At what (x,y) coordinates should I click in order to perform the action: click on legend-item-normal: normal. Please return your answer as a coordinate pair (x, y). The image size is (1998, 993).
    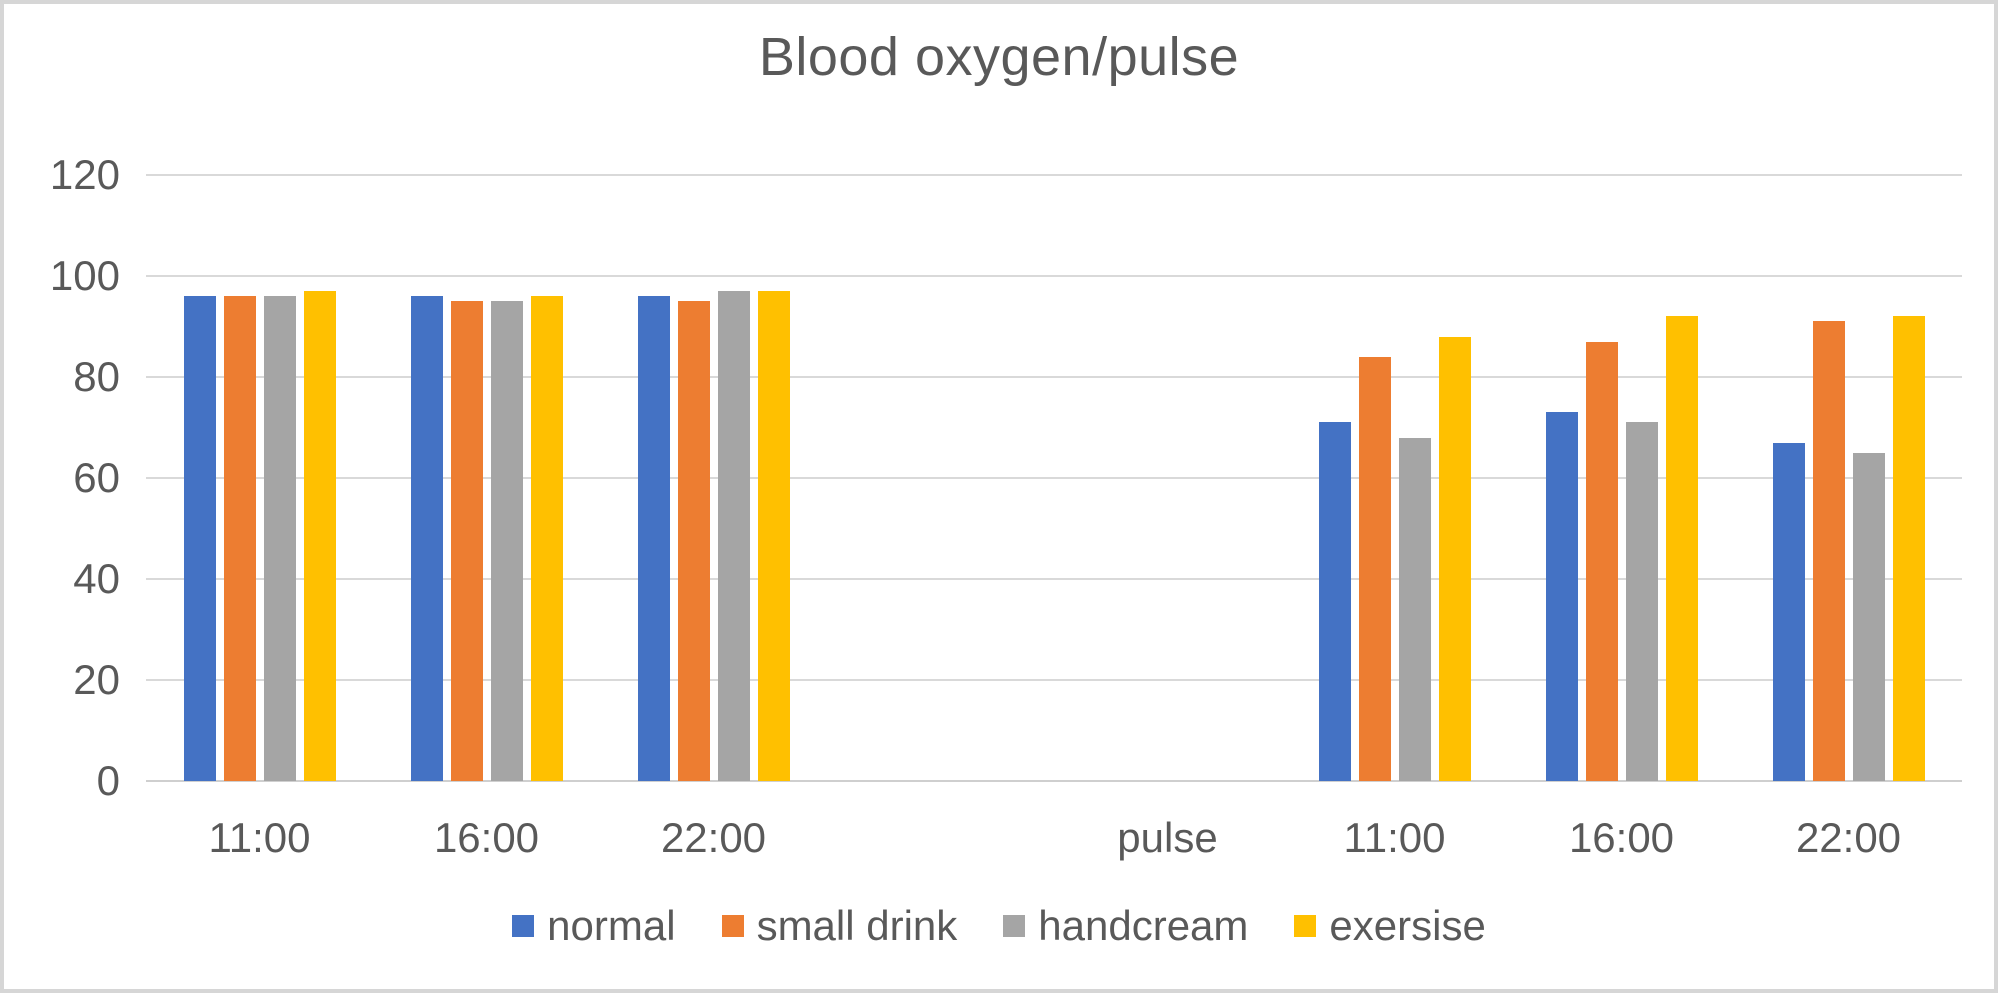
    Looking at the image, I should click on (594, 926).